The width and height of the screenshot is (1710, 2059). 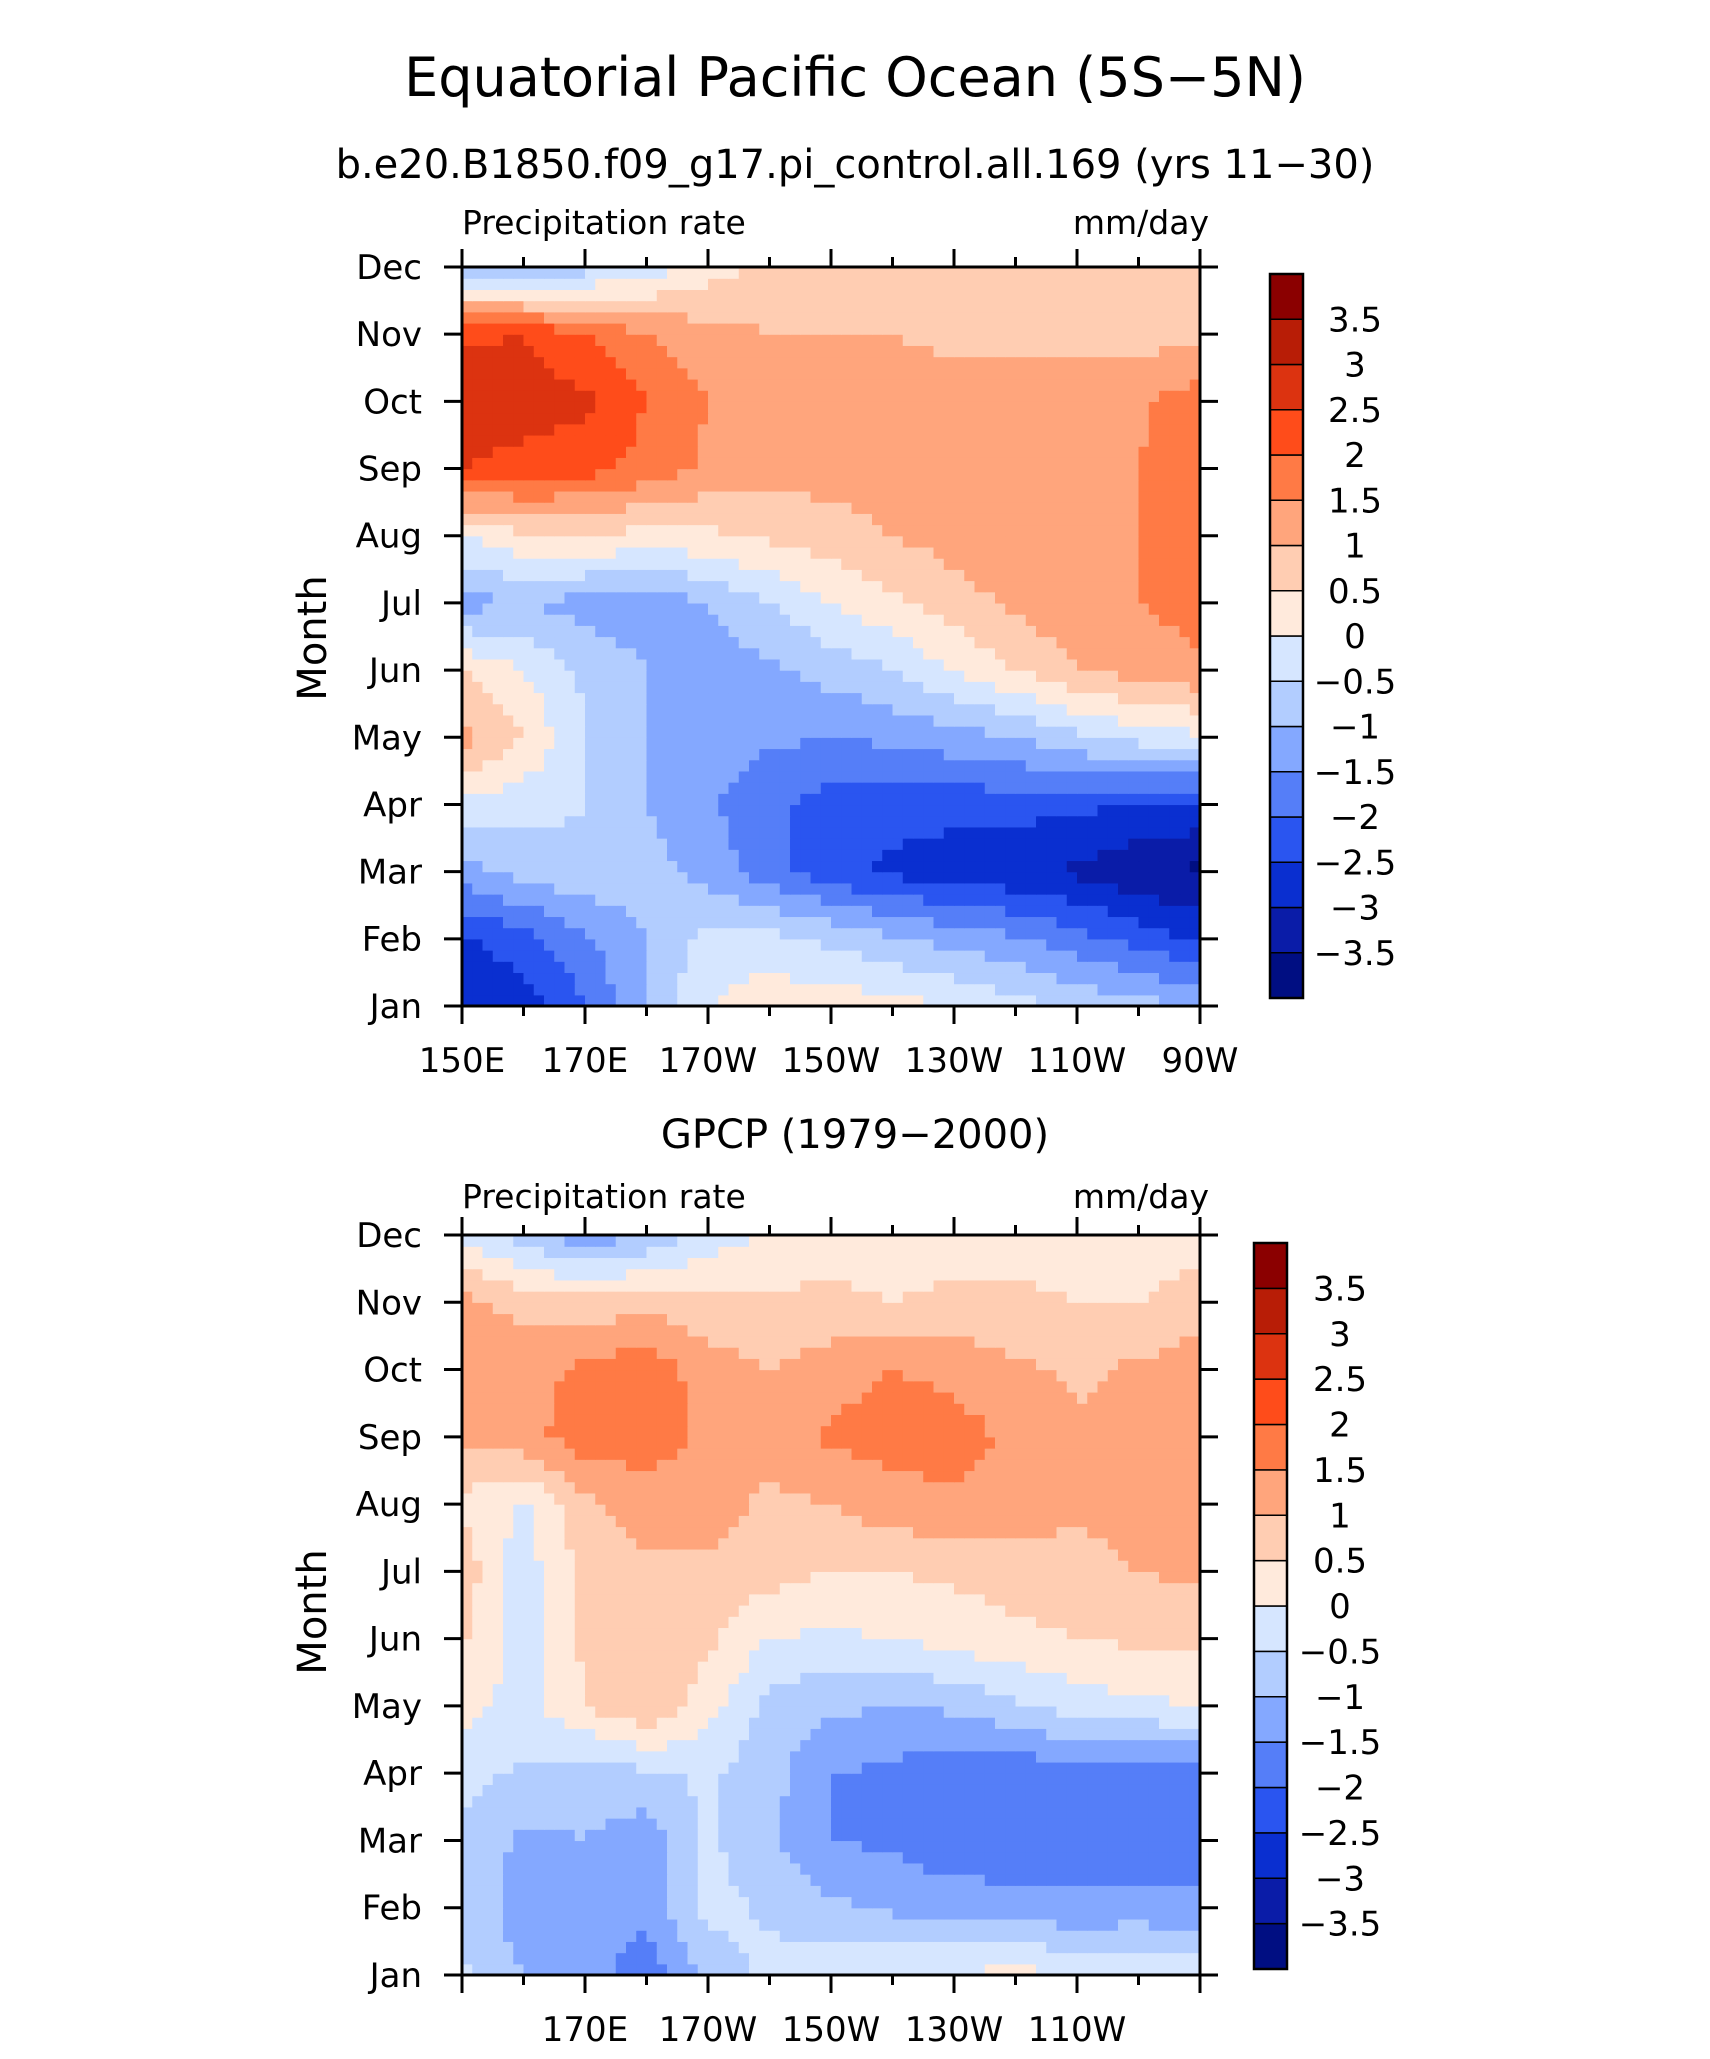 I want to click on x-tick-label: 170W, so click(x=708, y=1061).